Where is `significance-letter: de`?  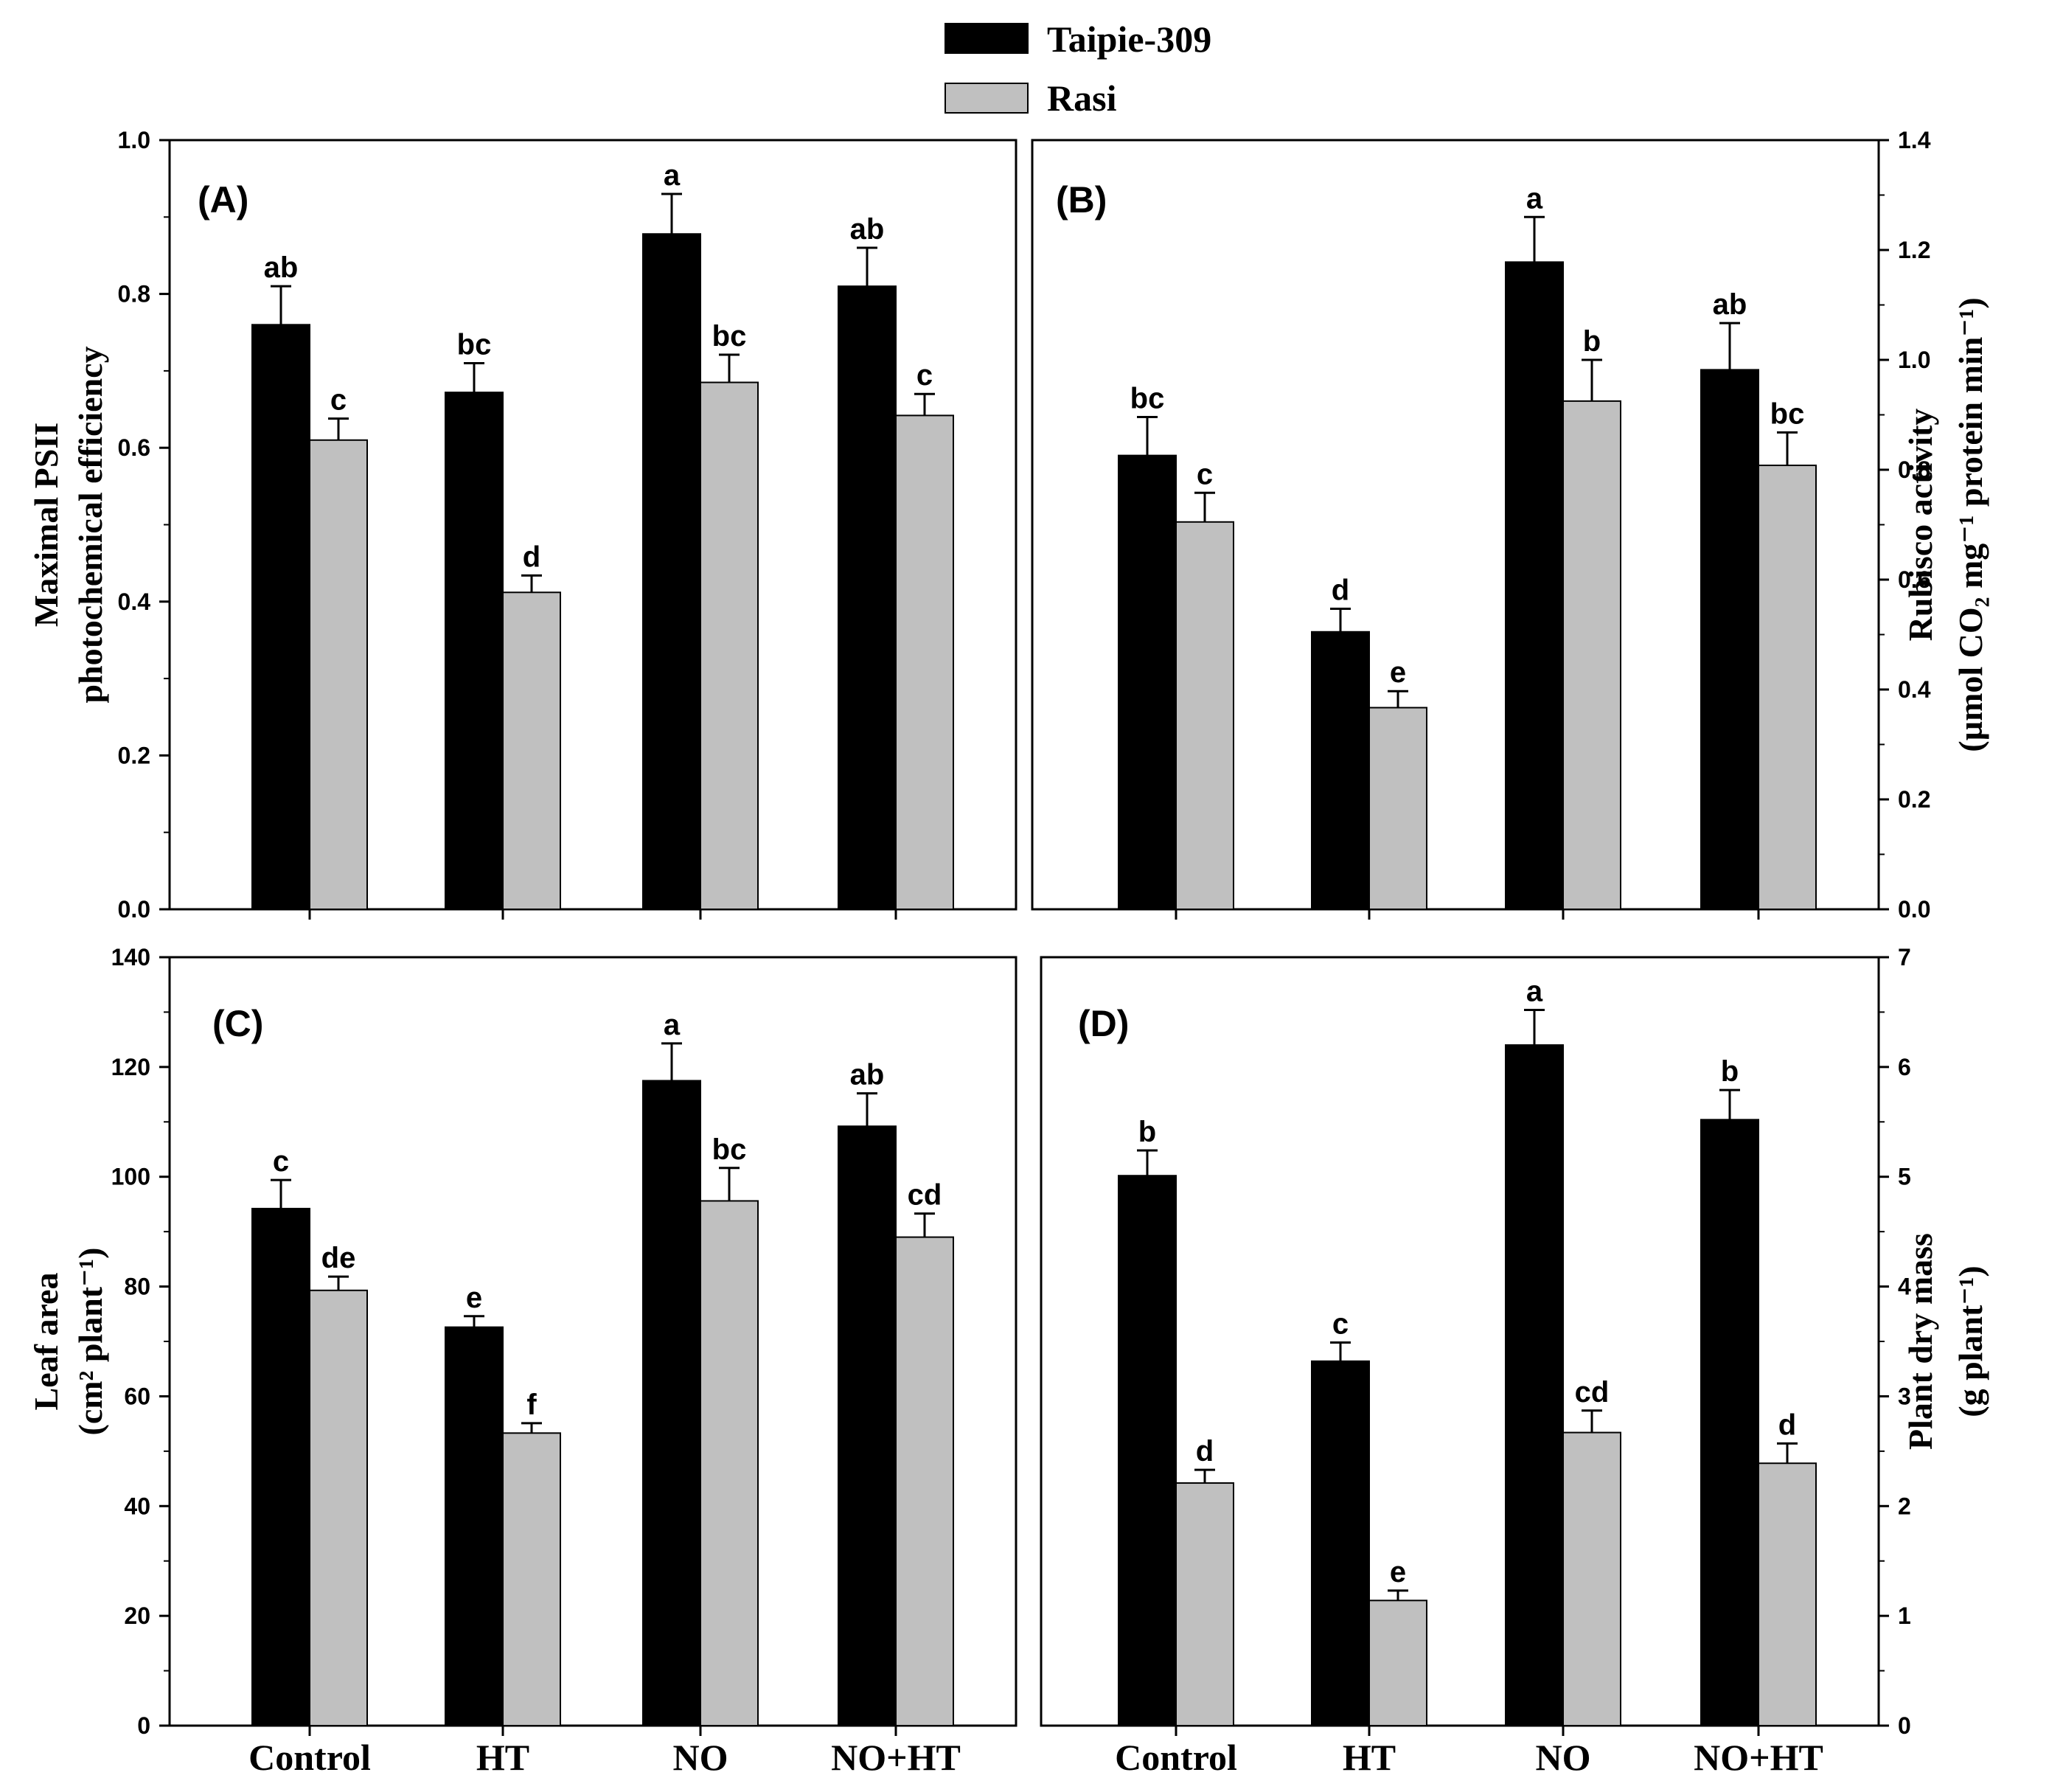
significance-letter: de is located at coordinates (338, 1258).